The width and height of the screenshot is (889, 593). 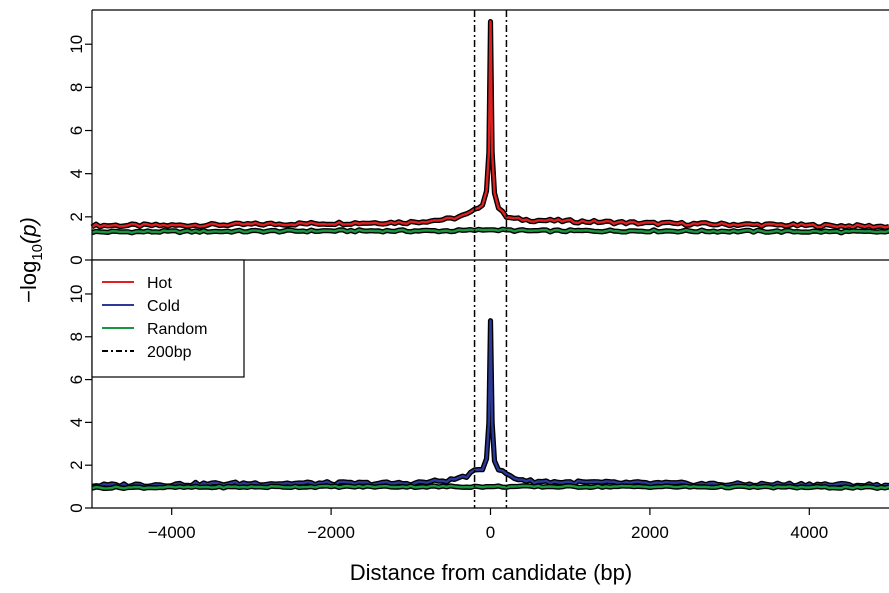 What do you see at coordinates (809, 532) in the screenshot?
I see `x-tick-label: 4000` at bounding box center [809, 532].